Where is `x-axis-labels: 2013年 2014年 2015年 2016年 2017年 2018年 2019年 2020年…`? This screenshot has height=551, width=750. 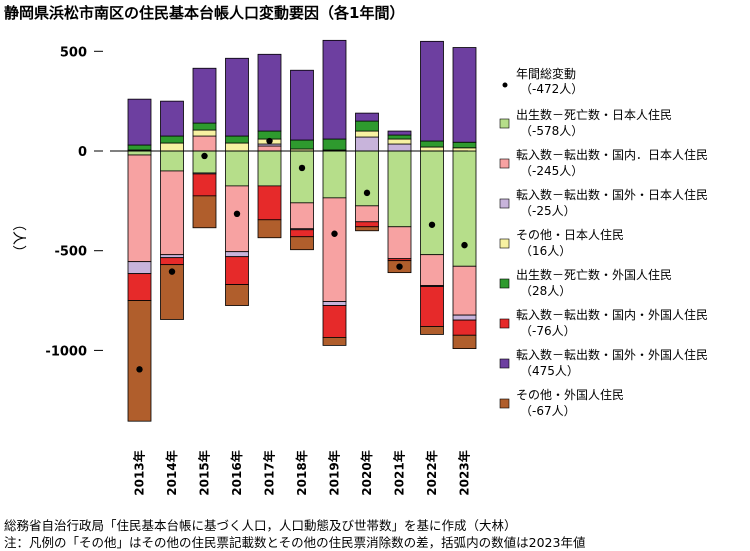
x-axis-labels: 2013年 2014年 2015年 2016年 2017年 2018年 2019年 2020年… is located at coordinates (302, 472).